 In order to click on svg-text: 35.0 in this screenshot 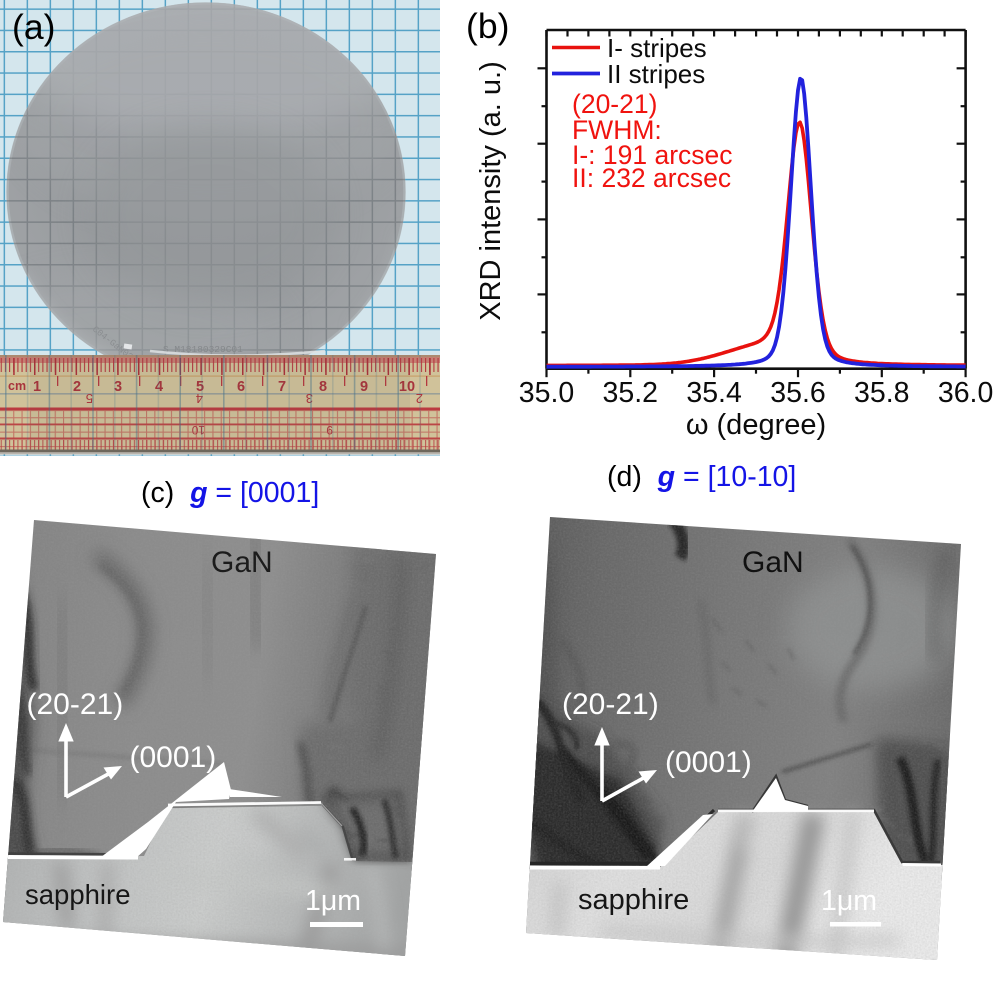, I will do `click(546, 393)`.